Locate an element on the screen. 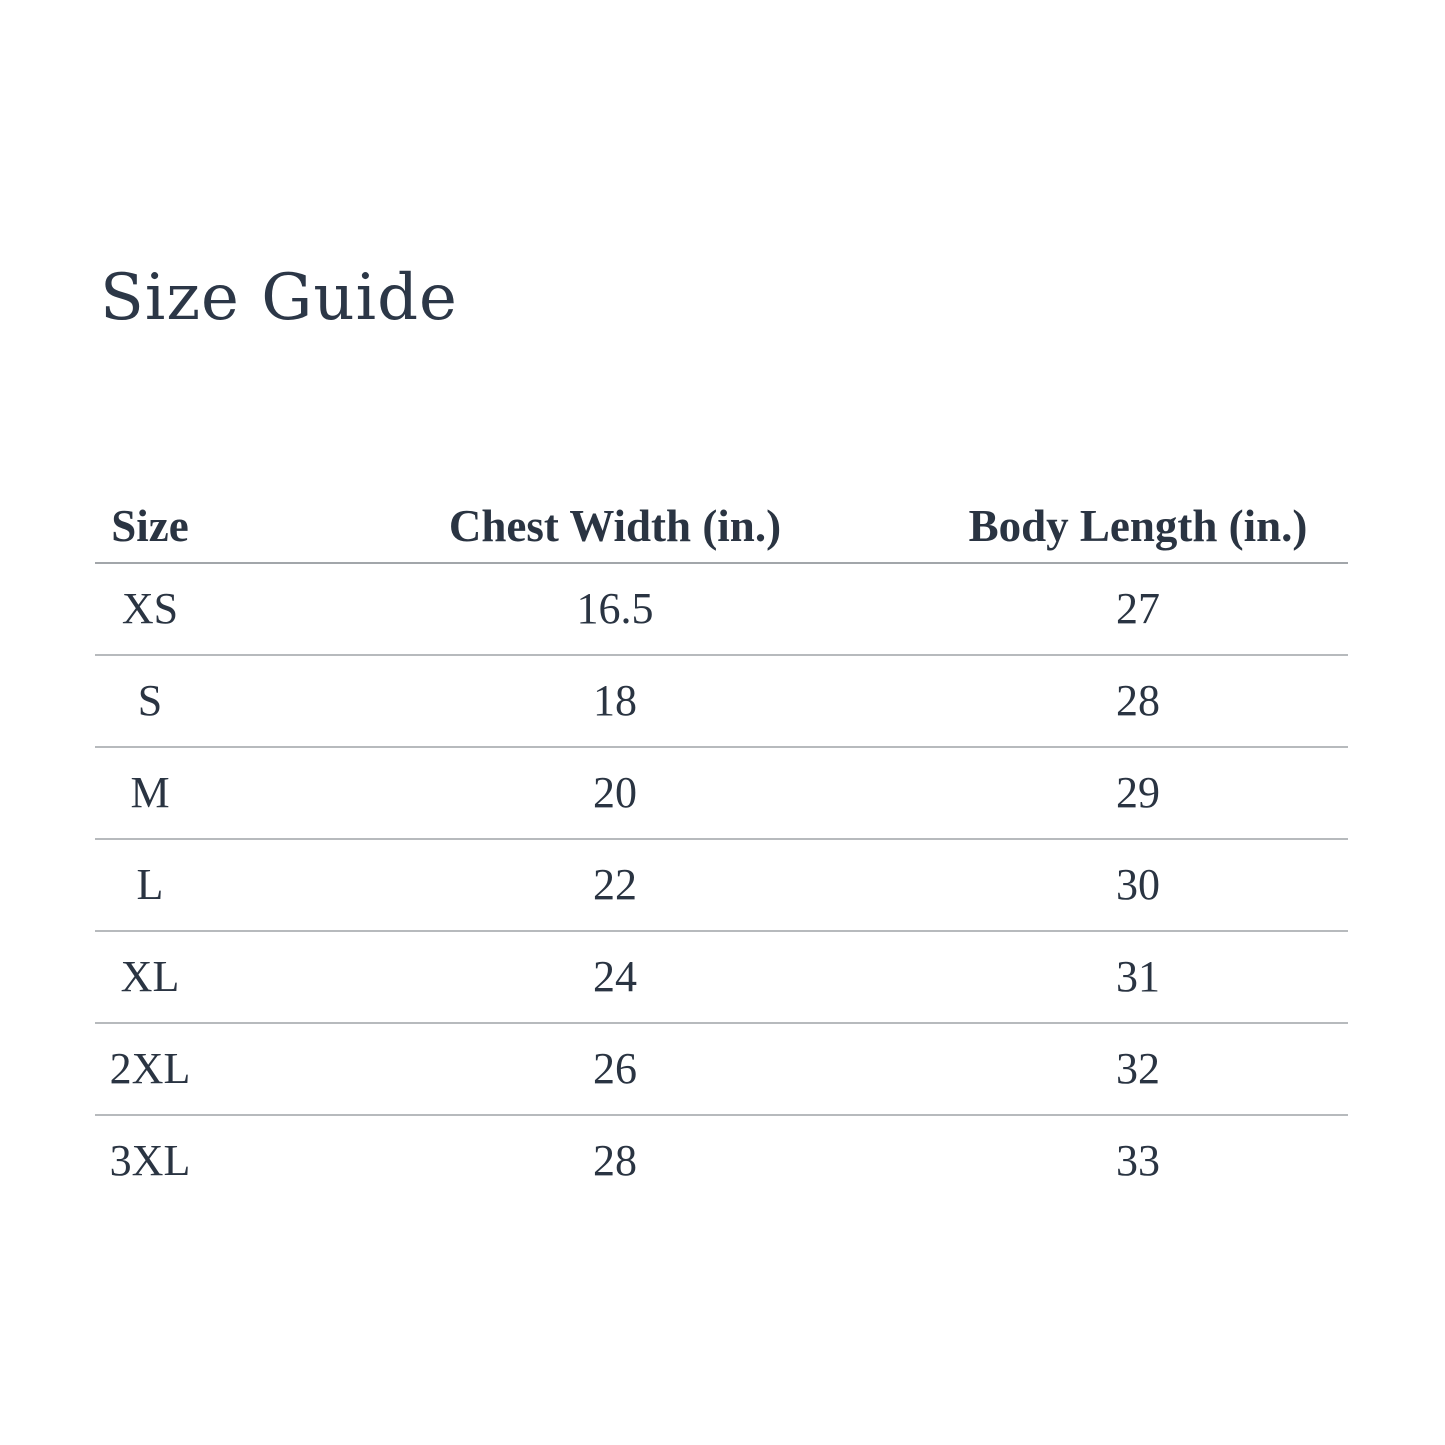 This screenshot has width=1445, height=1445. table-header-row: Size Chest Width (in.) Body Length (in.) is located at coordinates (721, 527).